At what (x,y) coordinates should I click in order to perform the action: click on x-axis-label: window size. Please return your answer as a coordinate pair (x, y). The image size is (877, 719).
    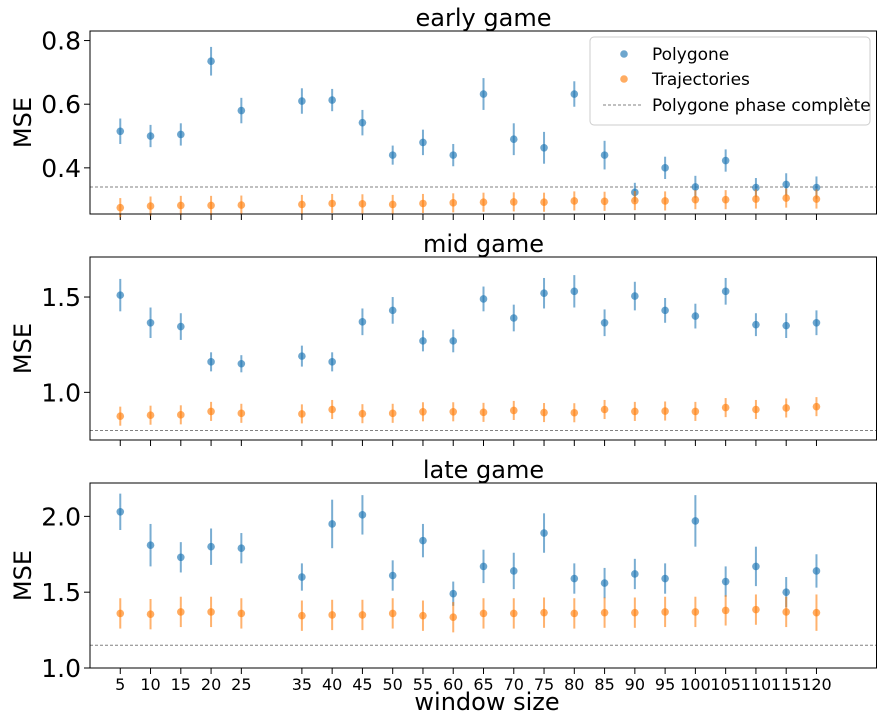
    Looking at the image, I should click on (486, 701).